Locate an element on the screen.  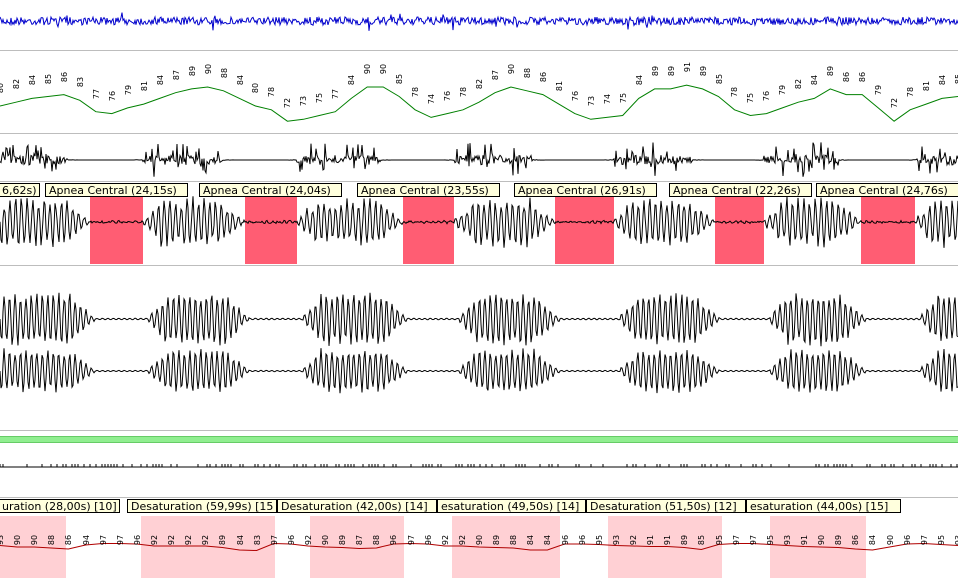
heart-rate-value: 81 is located at coordinates (927, 86).